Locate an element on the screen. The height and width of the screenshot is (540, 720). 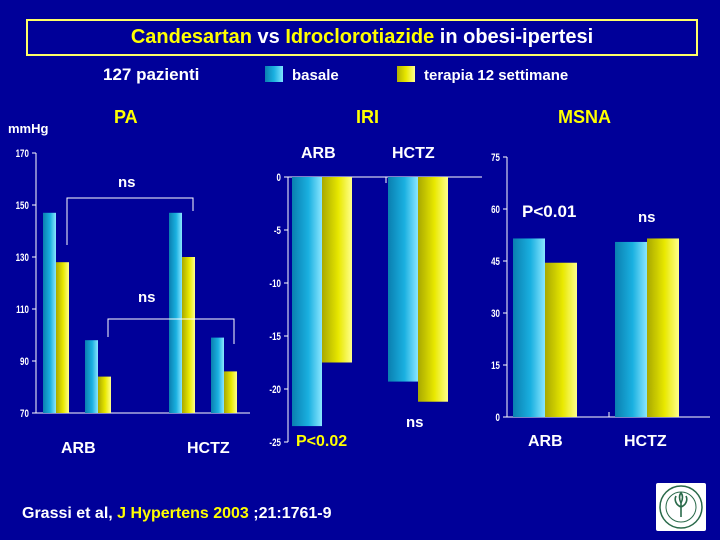
msna-annotation-1: ns is located at coordinates (647, 217).